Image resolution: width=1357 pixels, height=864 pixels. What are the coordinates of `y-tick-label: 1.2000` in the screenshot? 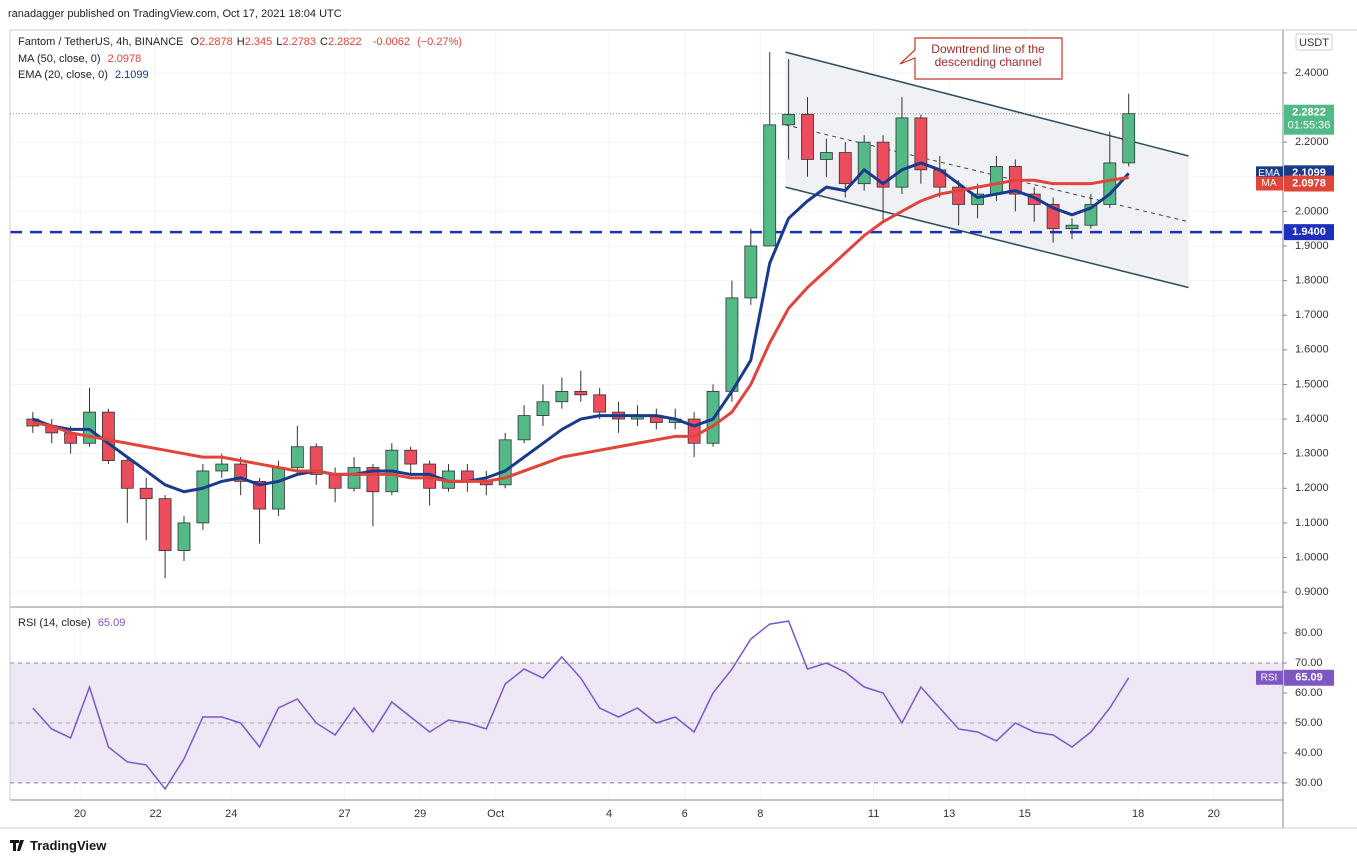 It's located at (1312, 488).